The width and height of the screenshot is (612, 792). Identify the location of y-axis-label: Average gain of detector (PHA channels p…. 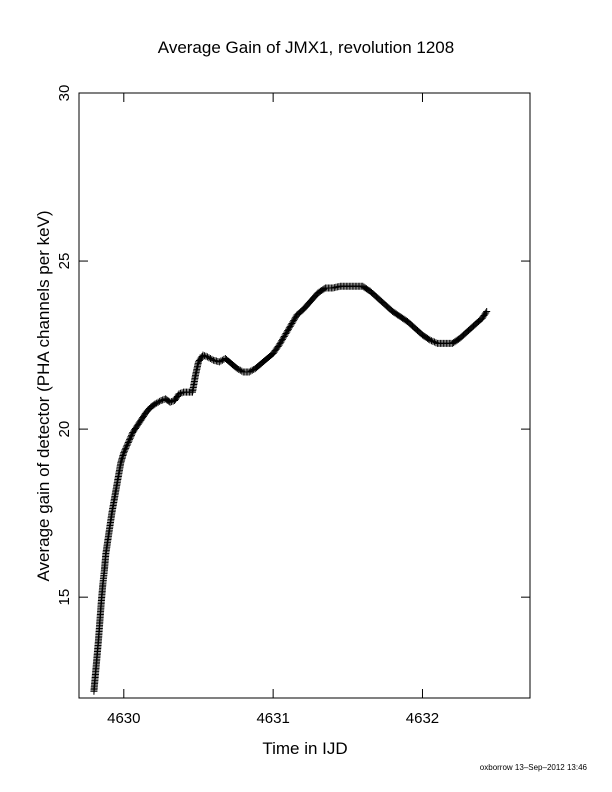
(43, 395).